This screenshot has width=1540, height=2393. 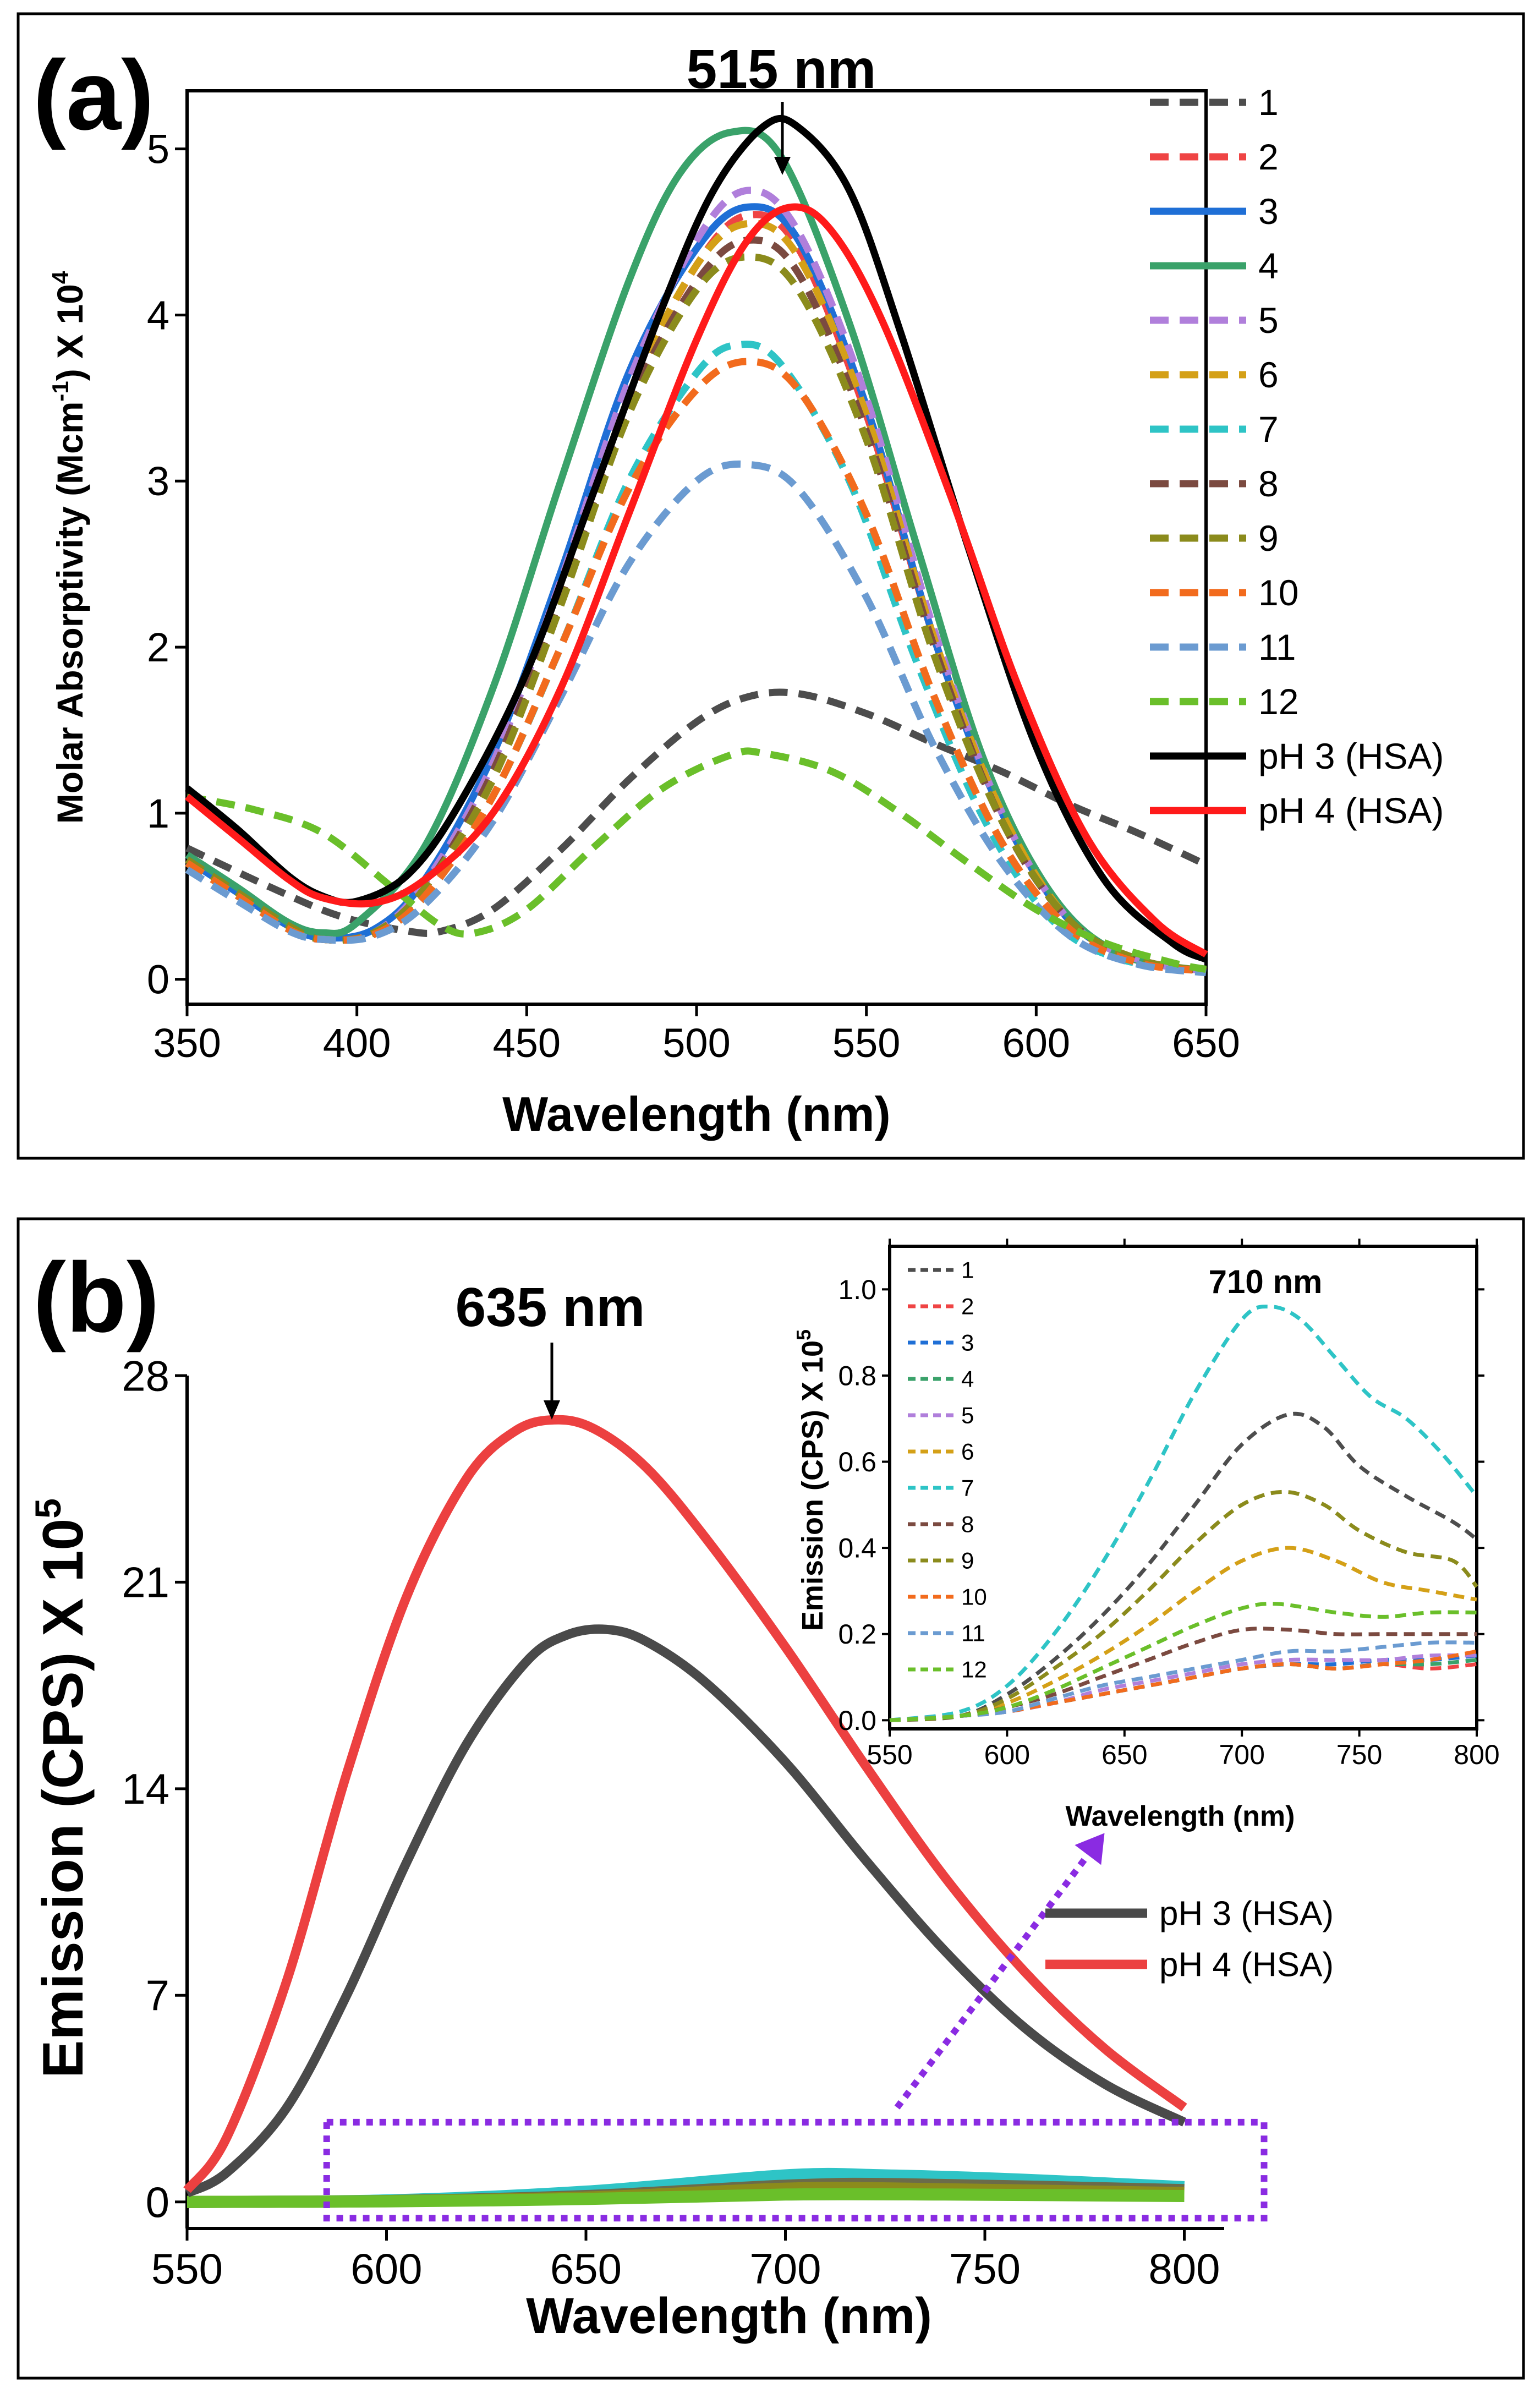 What do you see at coordinates (783, 138) in the screenshot?
I see `panel-a-annotation-arrow` at bounding box center [783, 138].